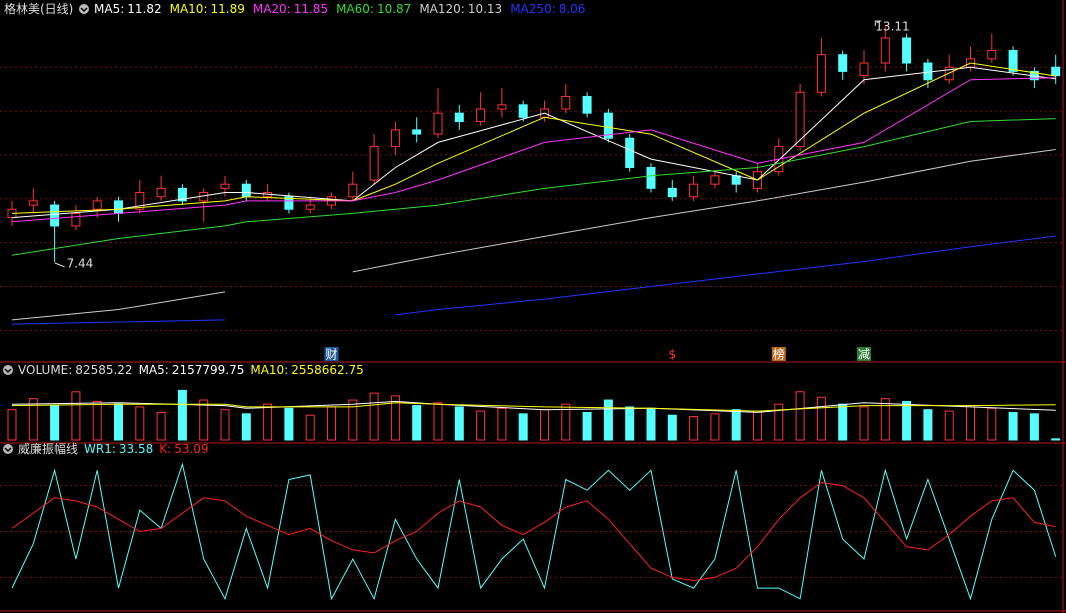 The width and height of the screenshot is (1066, 613). I want to click on event-marker: 榜, so click(779, 354).